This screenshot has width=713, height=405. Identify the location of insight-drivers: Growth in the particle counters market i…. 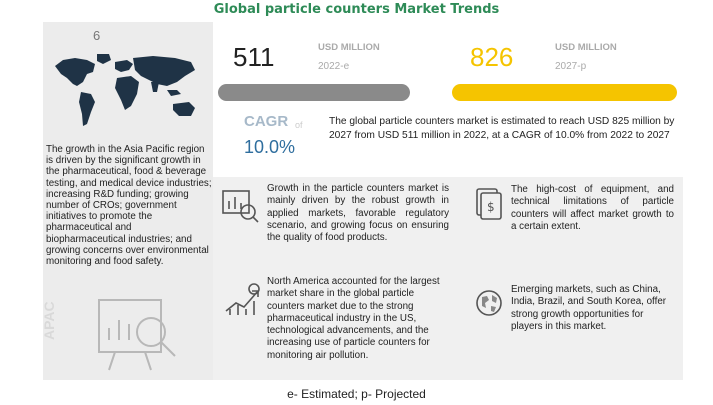
(358, 213).